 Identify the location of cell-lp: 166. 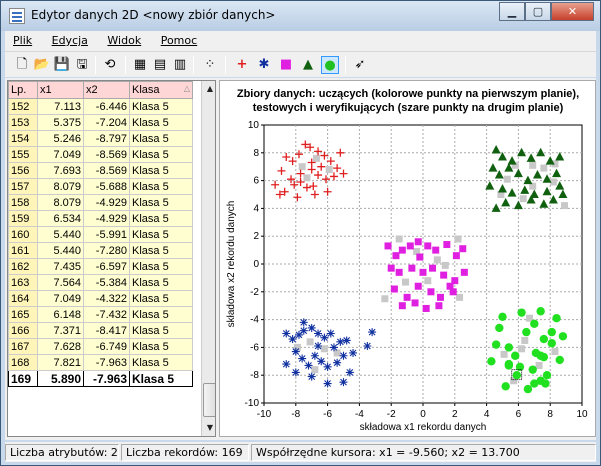
(23, 330).